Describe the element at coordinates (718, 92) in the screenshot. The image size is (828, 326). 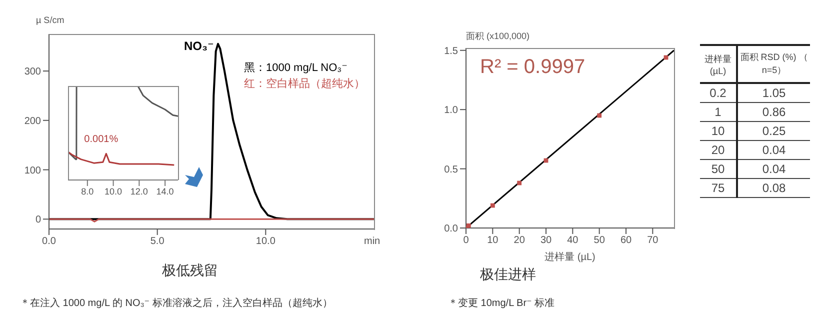
I see `category-label: 0.2` at that location.